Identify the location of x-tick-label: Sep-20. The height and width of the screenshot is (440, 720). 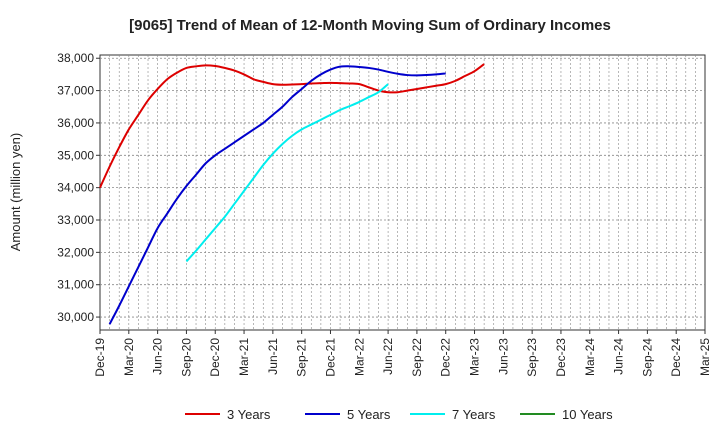
(186, 357).